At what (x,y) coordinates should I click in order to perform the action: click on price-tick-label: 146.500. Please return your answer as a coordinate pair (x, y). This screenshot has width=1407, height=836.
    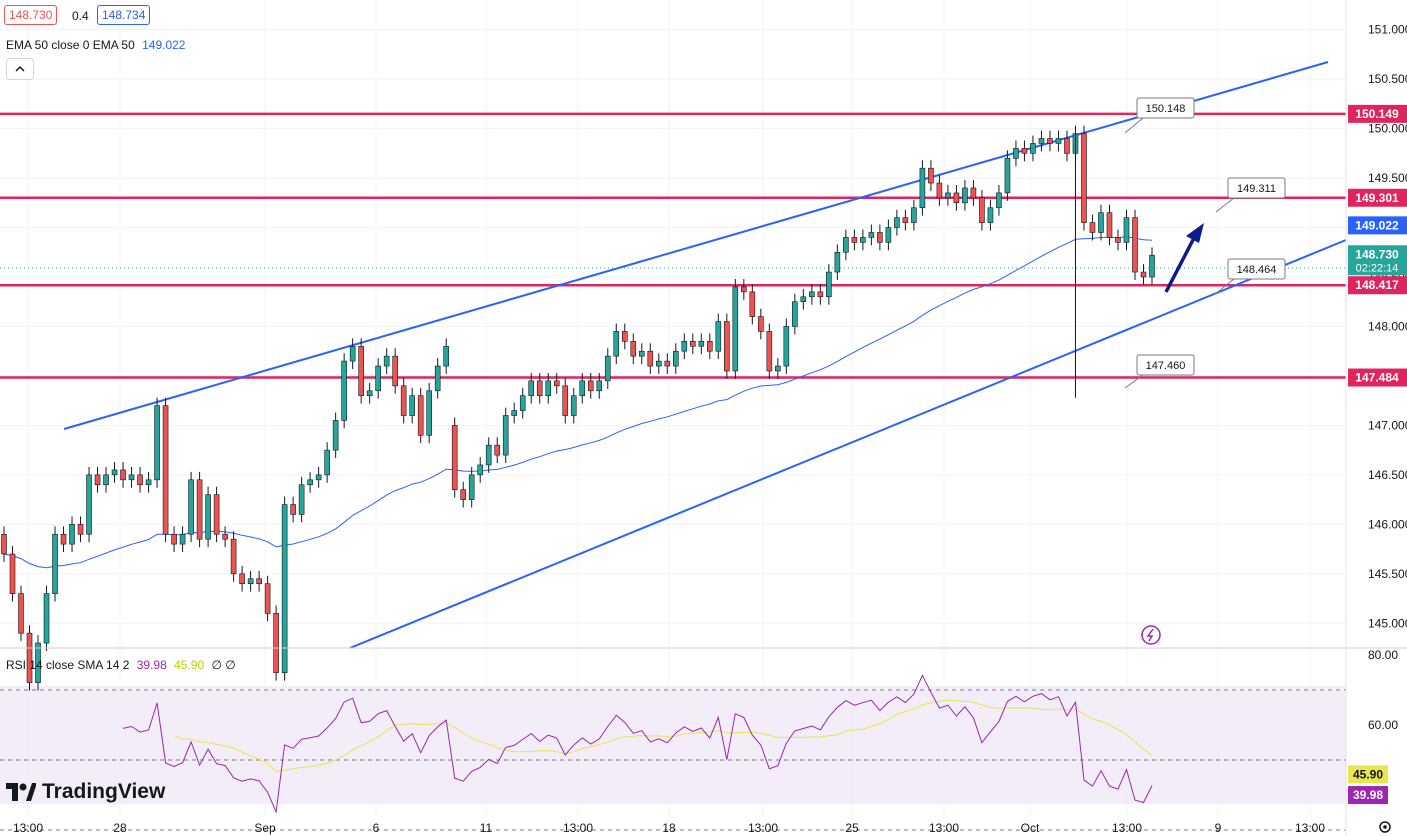
    Looking at the image, I should click on (1387, 475).